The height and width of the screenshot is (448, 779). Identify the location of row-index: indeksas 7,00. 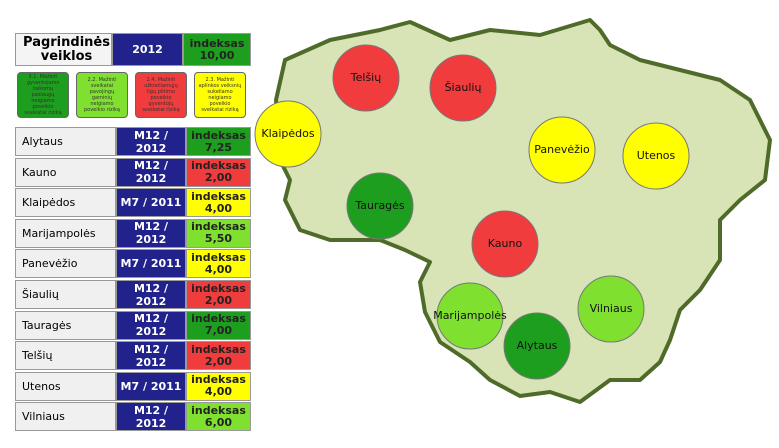
(218, 325).